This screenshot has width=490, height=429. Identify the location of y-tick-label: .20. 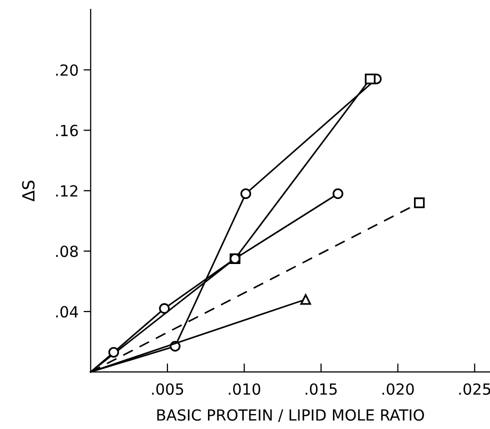
(67, 70).